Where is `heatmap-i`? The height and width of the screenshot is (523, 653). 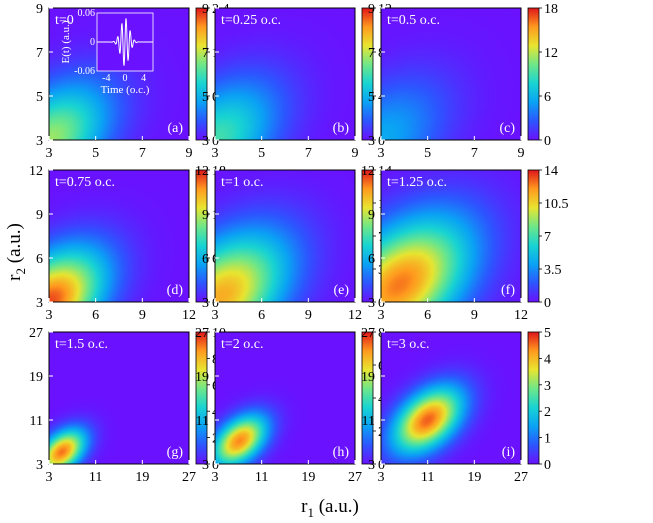 heatmap-i is located at coordinates (451, 398).